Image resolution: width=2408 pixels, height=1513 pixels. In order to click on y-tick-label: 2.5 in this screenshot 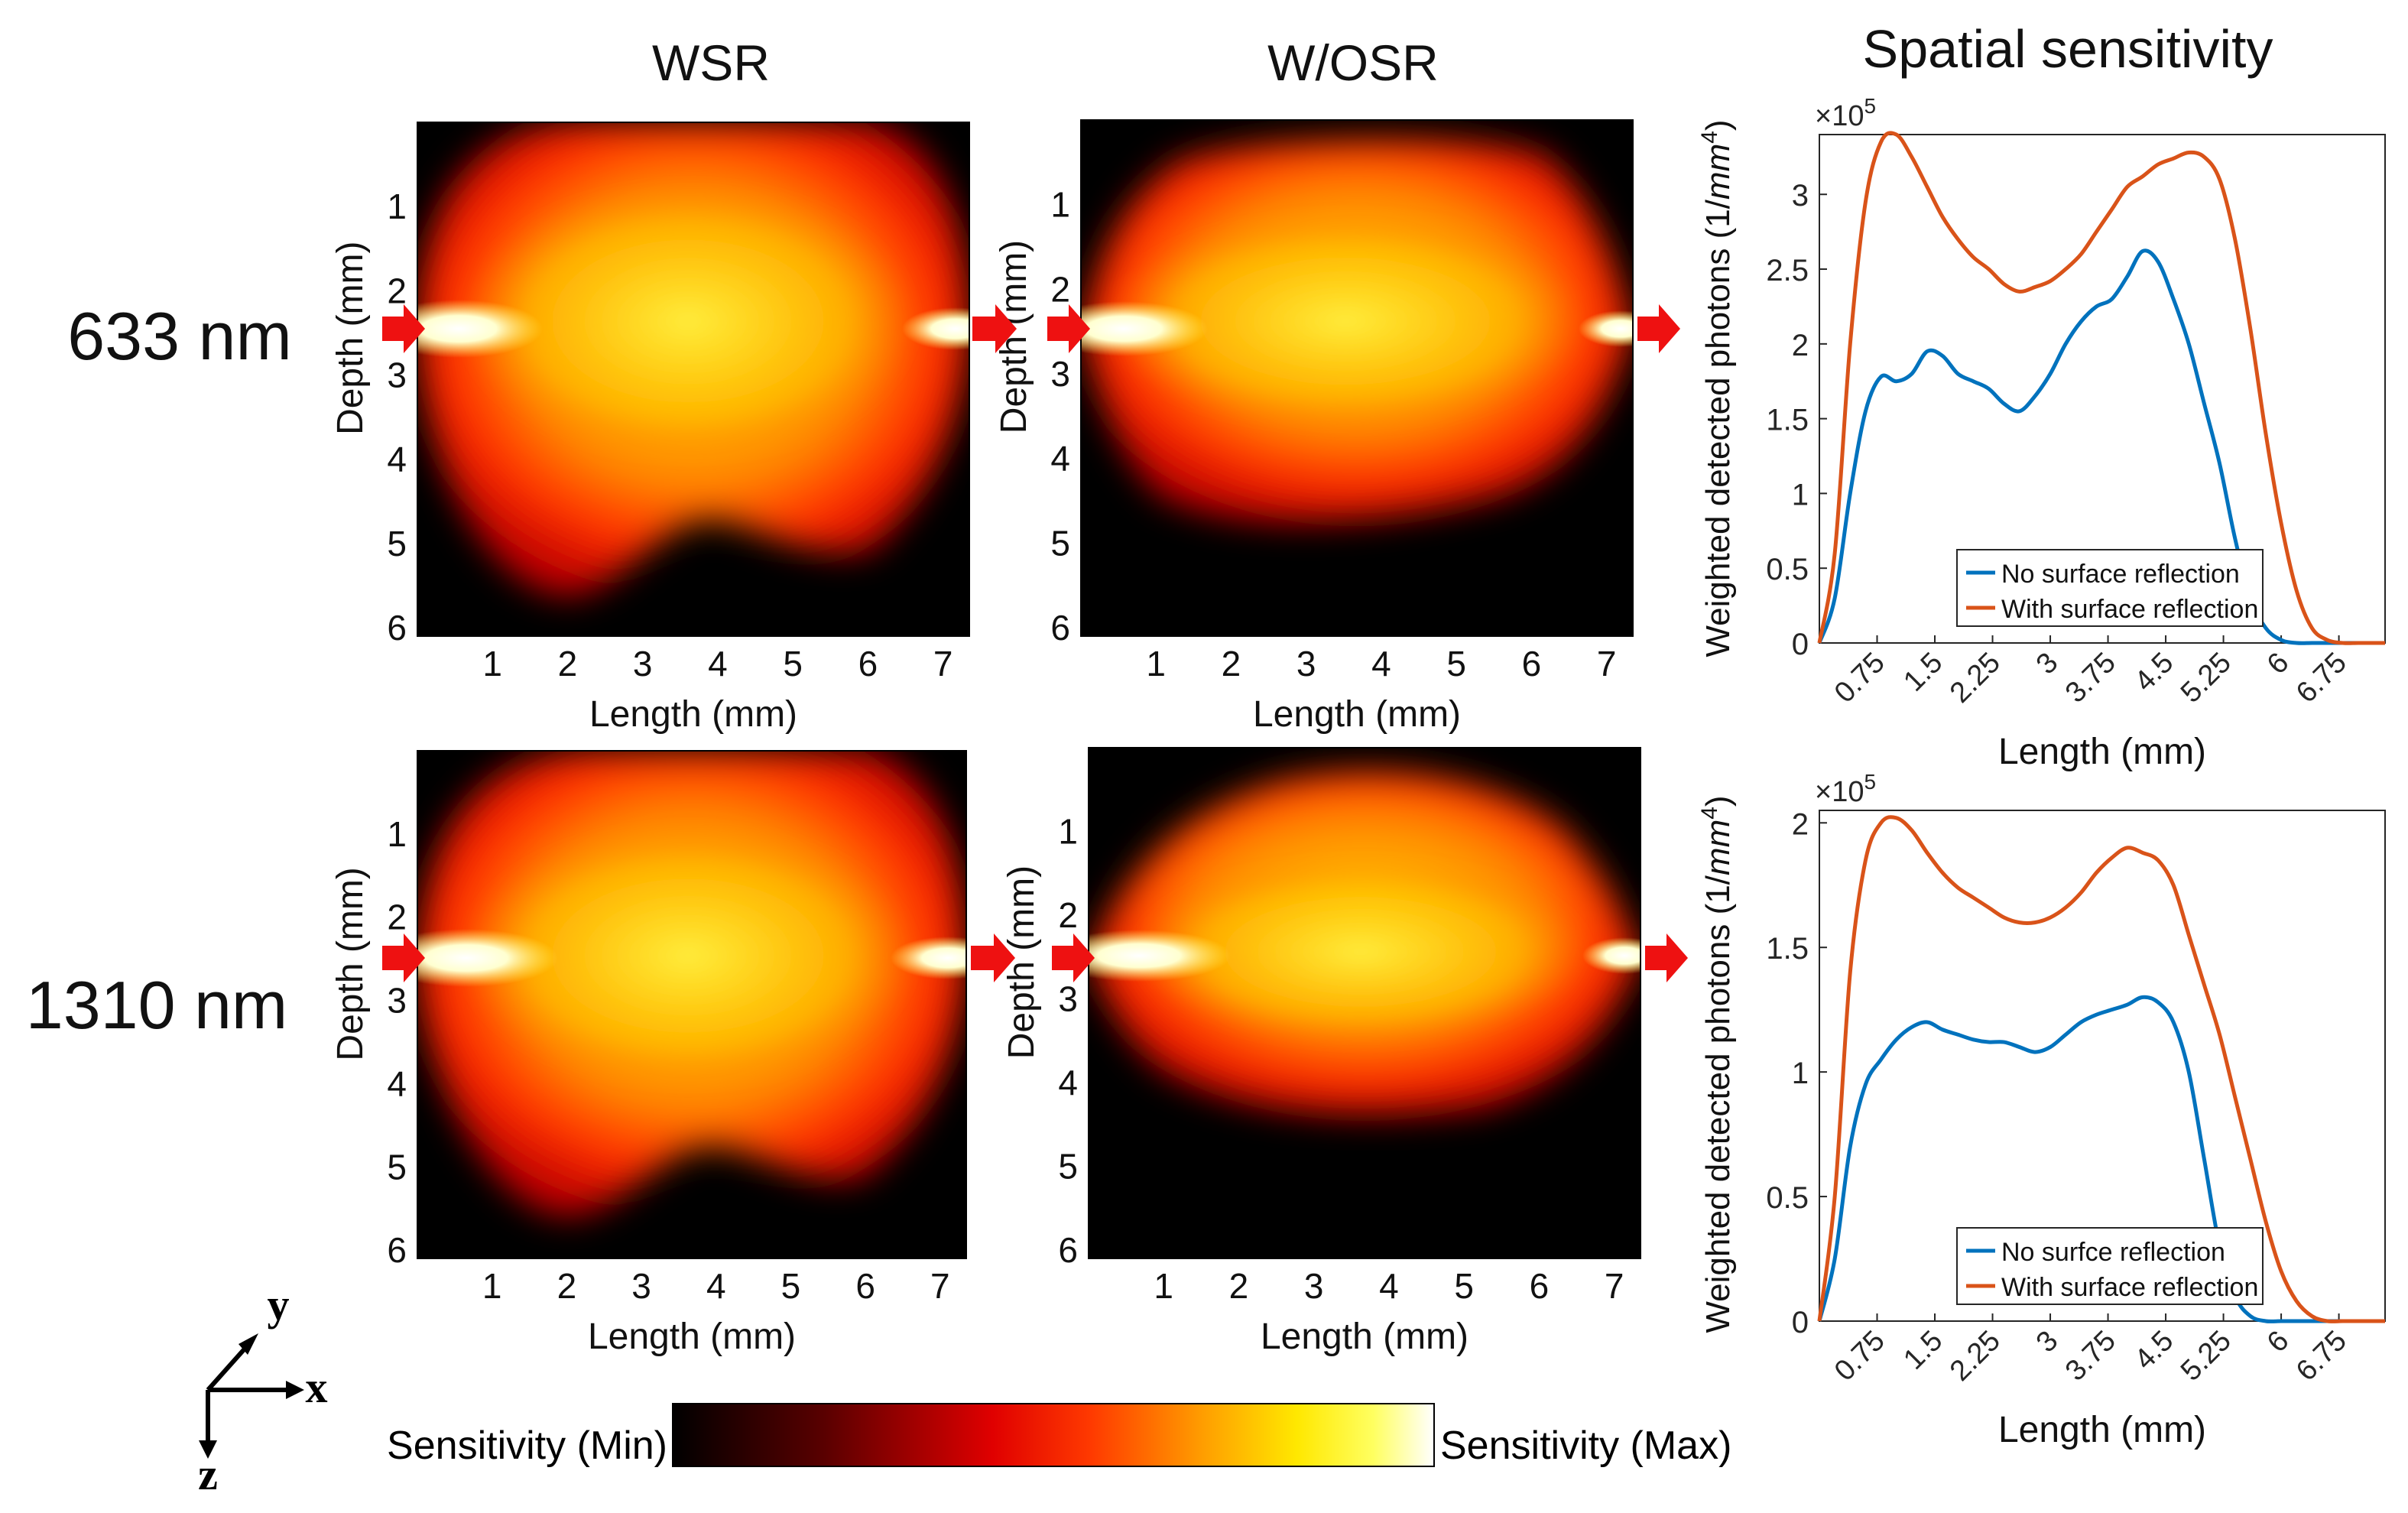, I will do `click(1788, 270)`.